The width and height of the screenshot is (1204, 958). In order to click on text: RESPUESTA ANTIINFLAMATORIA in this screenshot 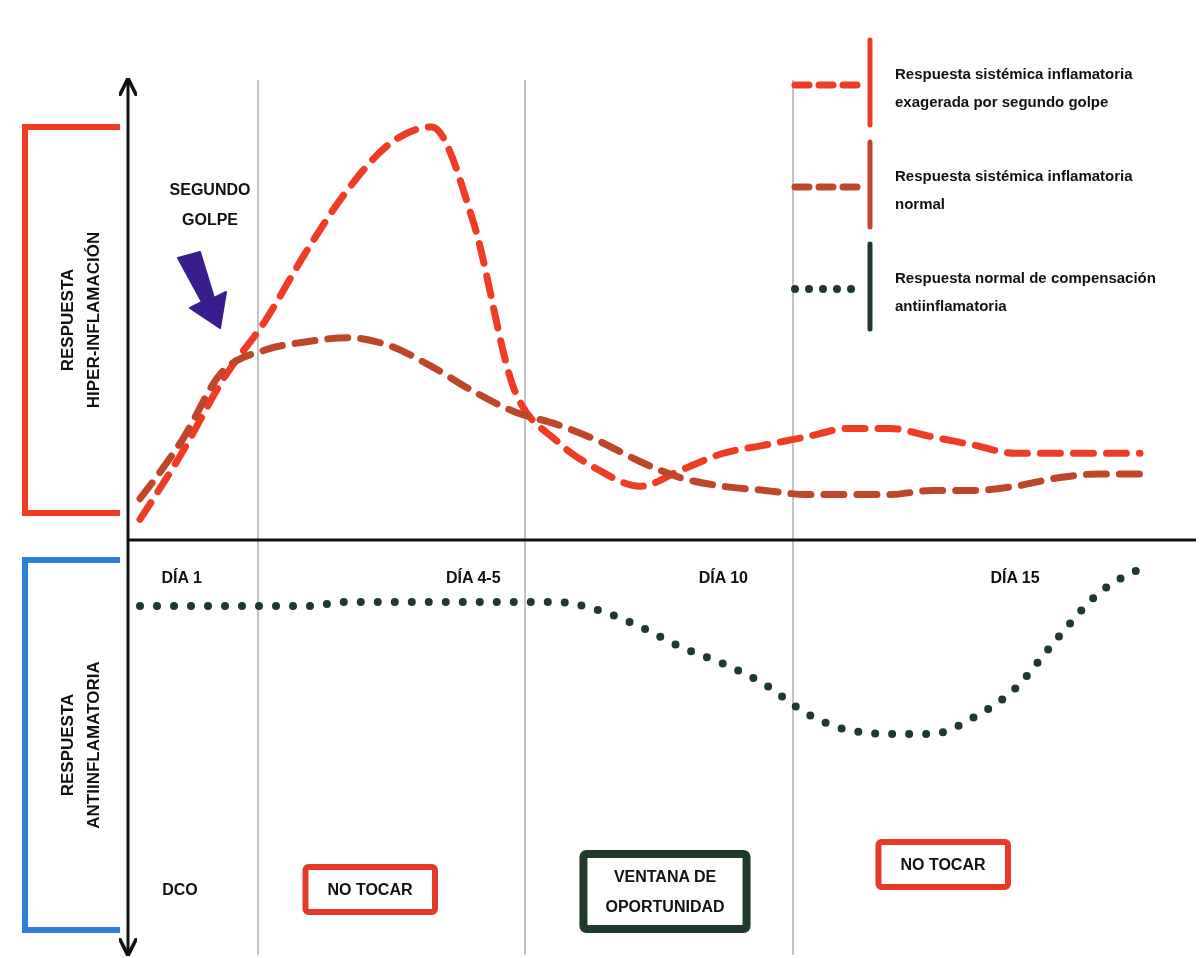, I will do `click(80, 745)`.